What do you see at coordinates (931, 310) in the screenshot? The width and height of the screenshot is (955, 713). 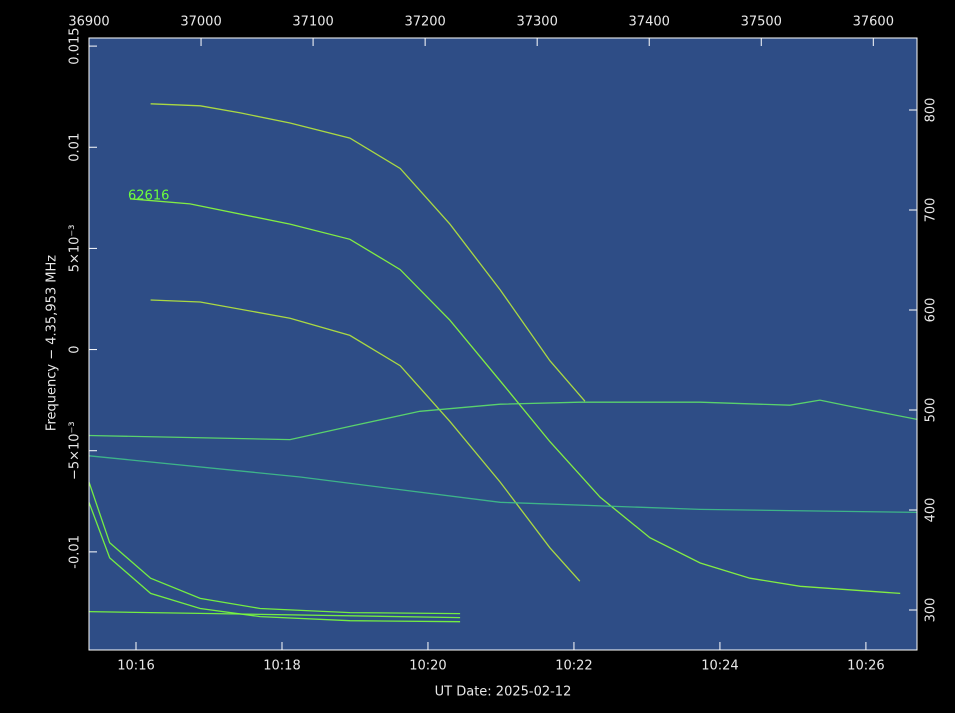 I see `y2-tick-label: 600` at bounding box center [931, 310].